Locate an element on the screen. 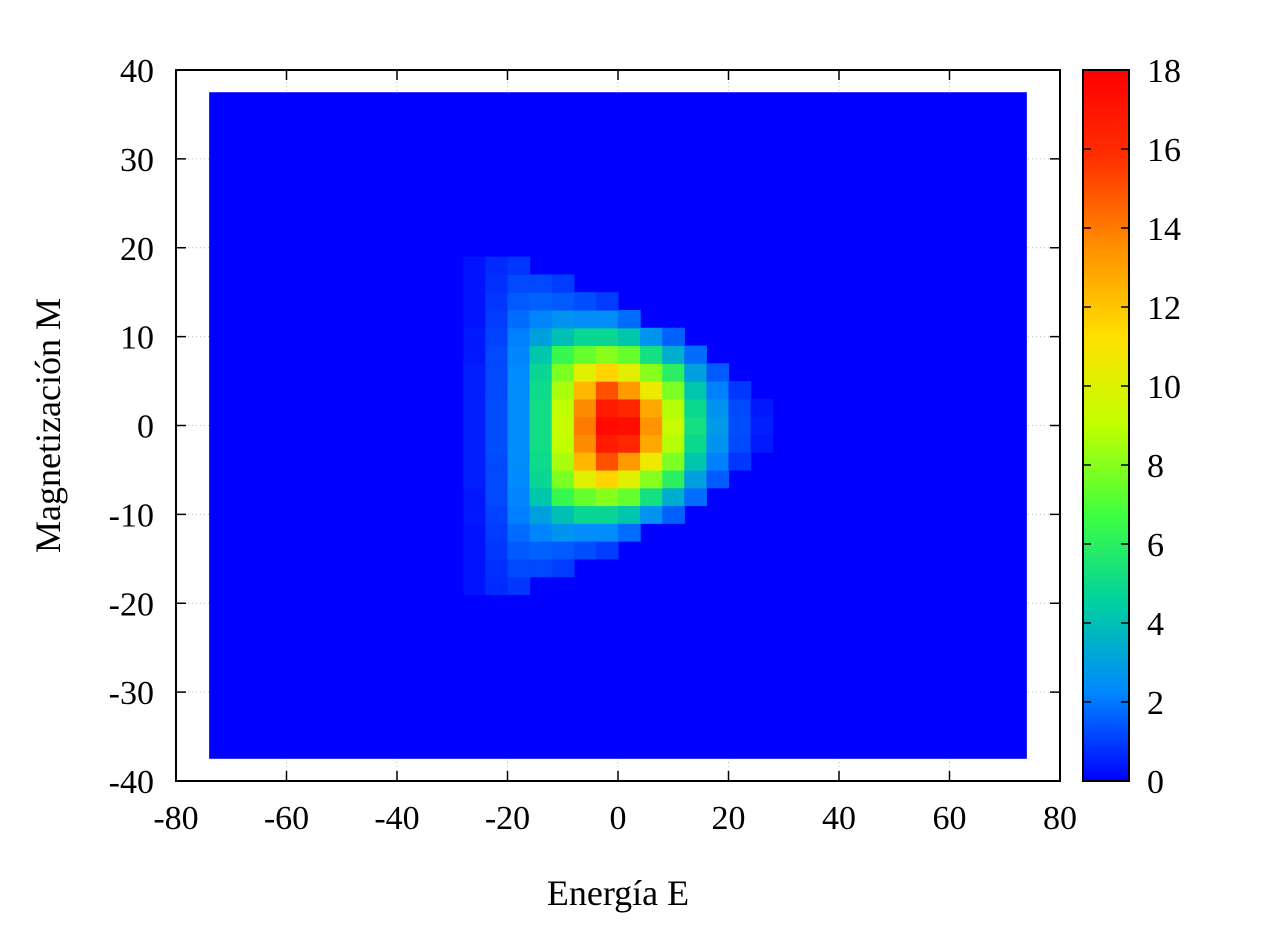  y-tick-label: 10 is located at coordinates (137, 338).